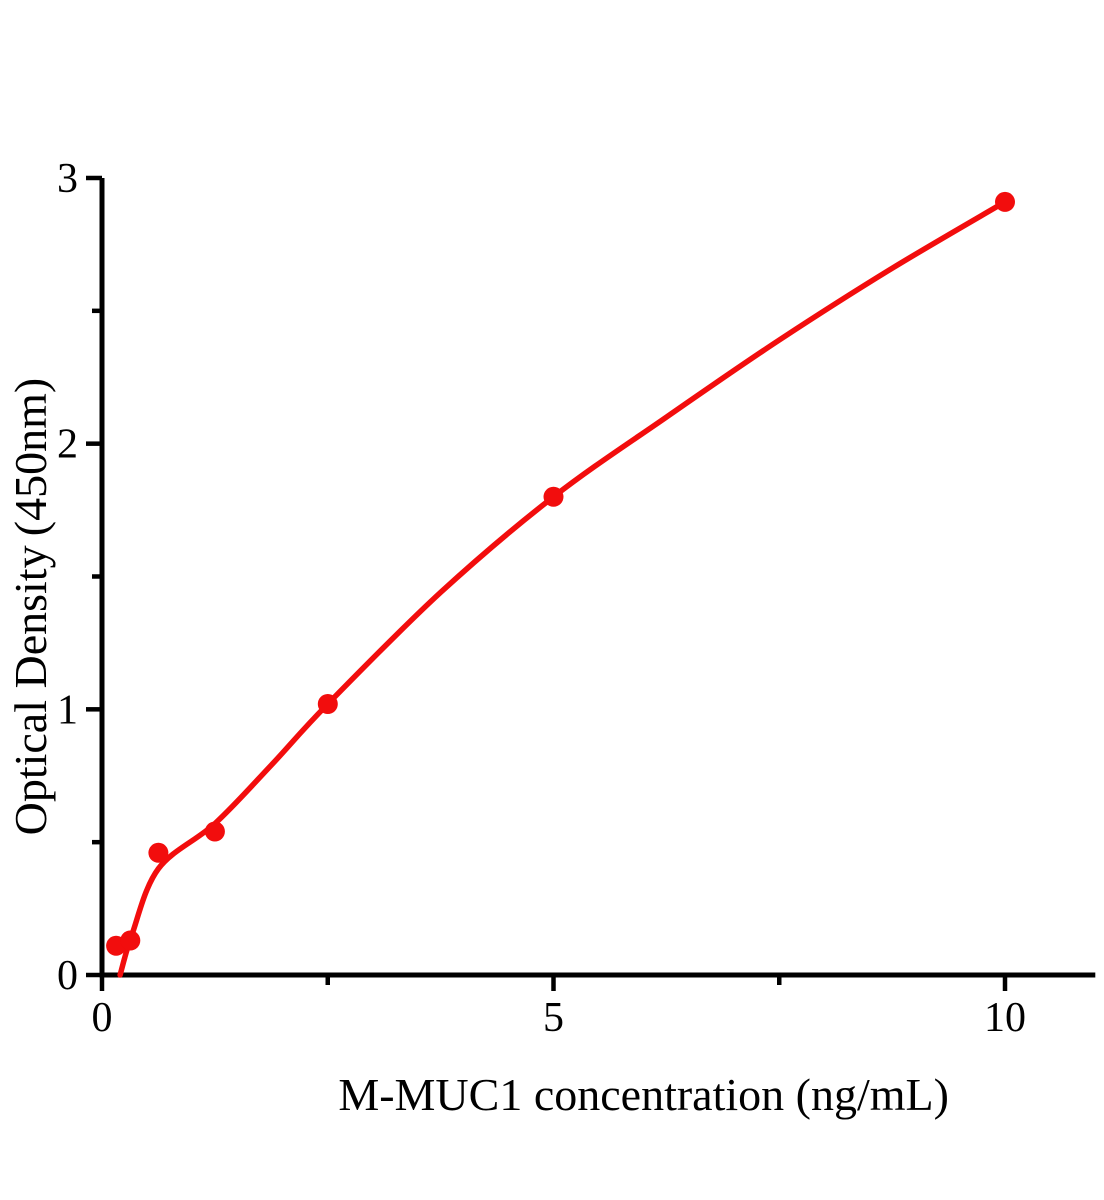  I want to click on x-tick-label: 10, so click(1005, 1018).